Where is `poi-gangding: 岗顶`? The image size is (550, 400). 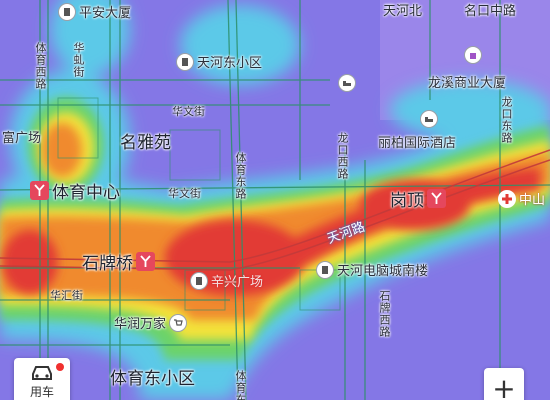 poi-gangding: 岗顶 is located at coordinates (418, 198).